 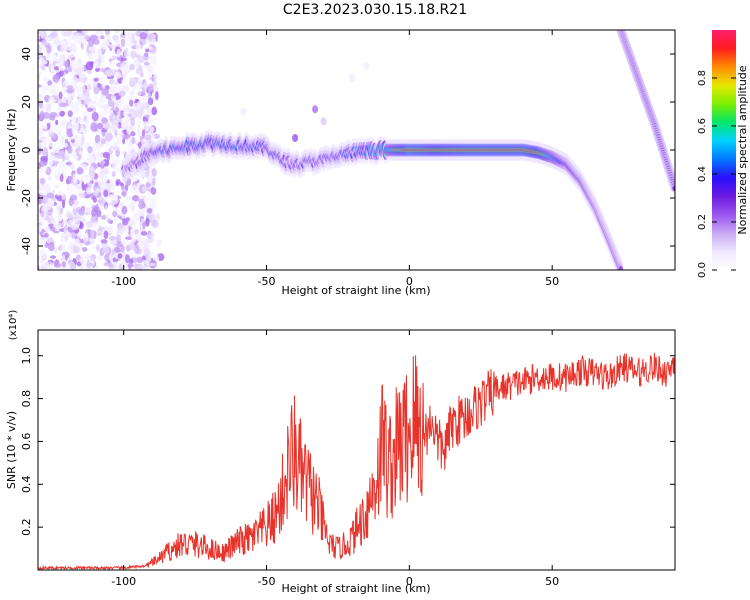 I want to click on colorbar-tick-label: 0.8, so click(x=702, y=78).